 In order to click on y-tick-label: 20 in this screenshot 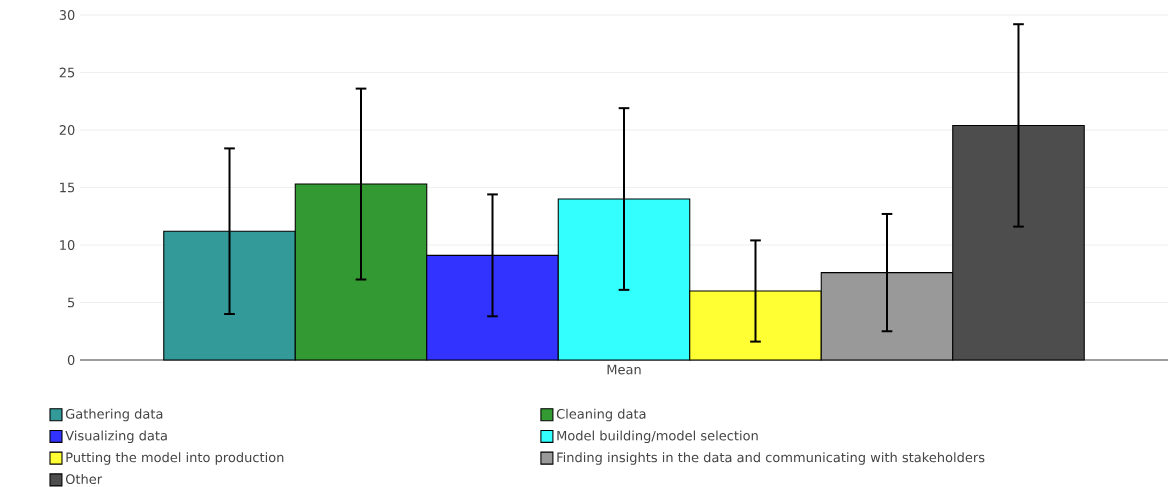, I will do `click(67, 130)`.